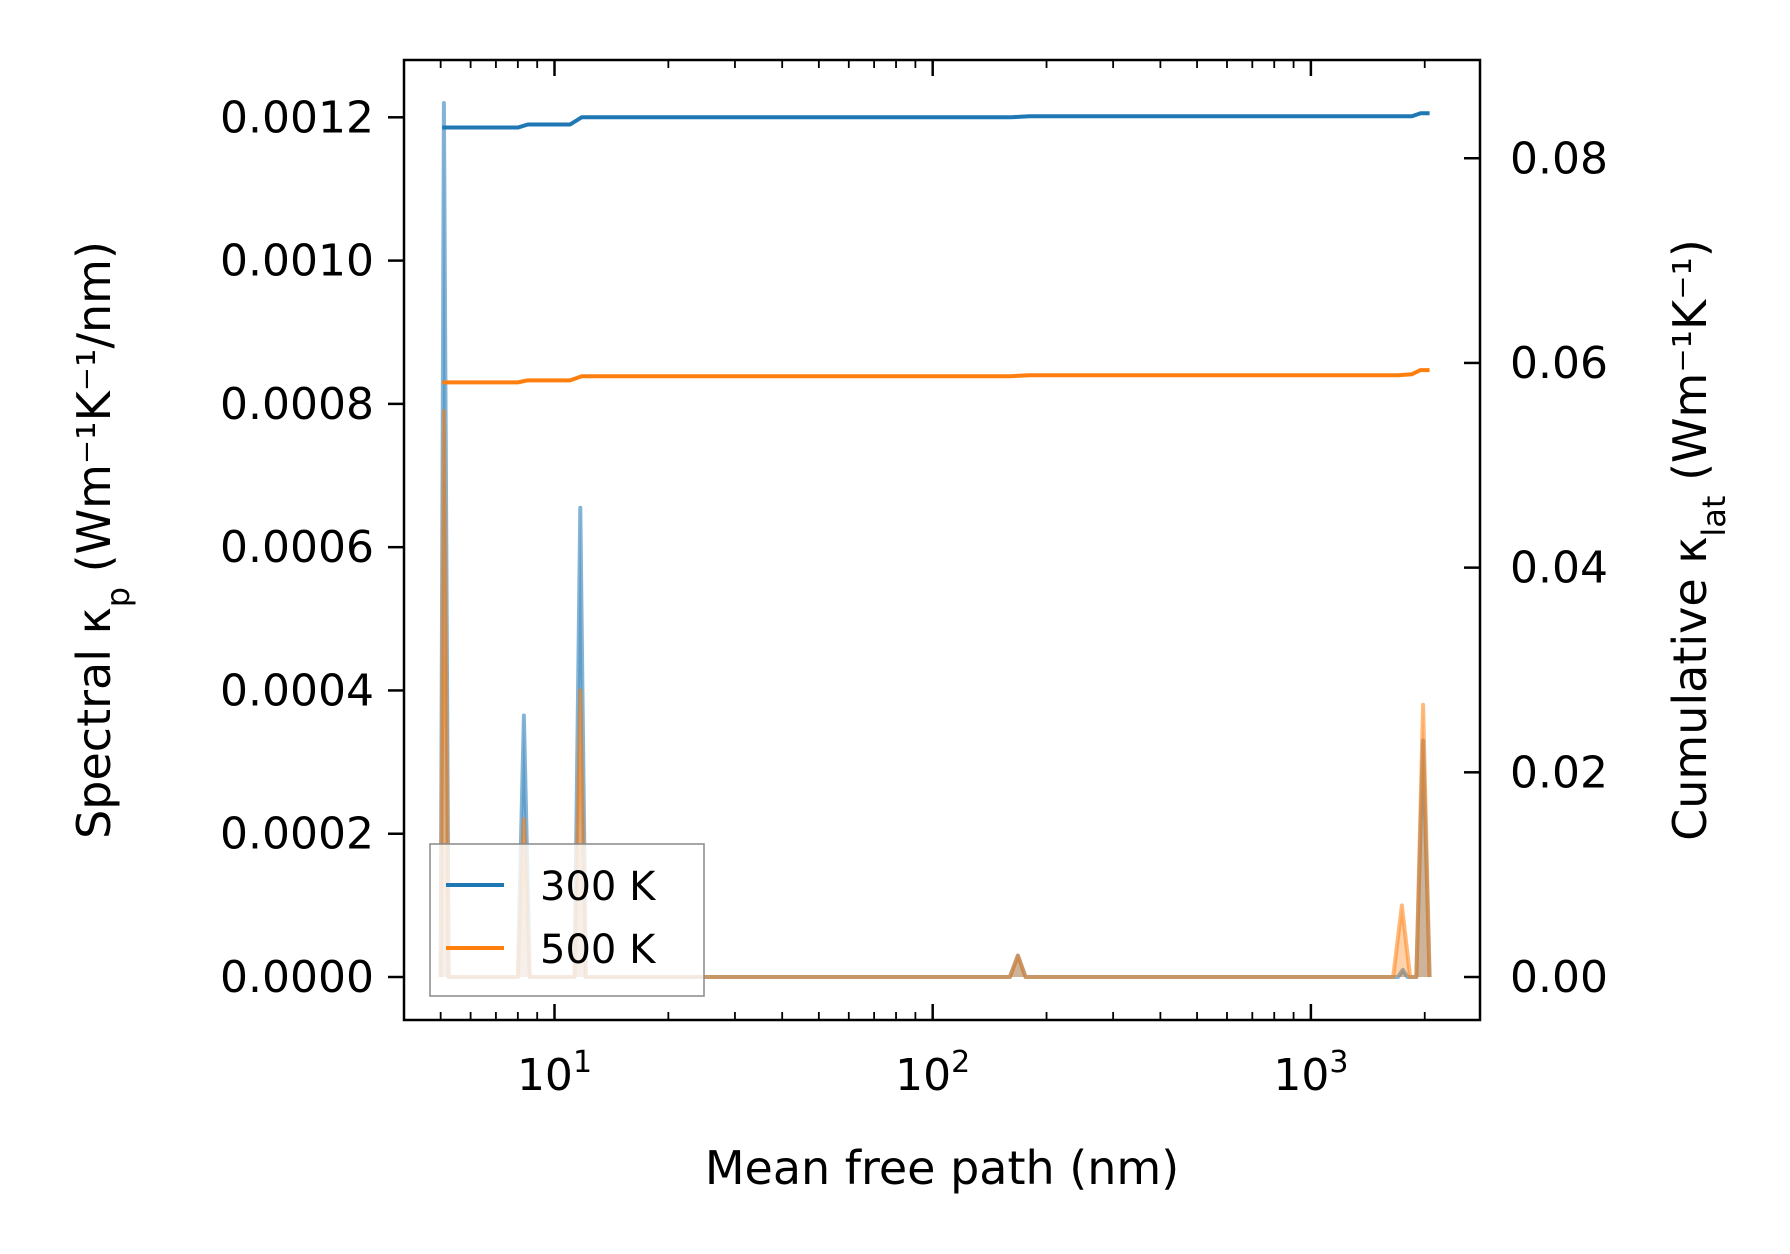 Image resolution: width=1790 pixels, height=1254 pixels. I want to click on x-tick-label: 10², so click(932, 1073).